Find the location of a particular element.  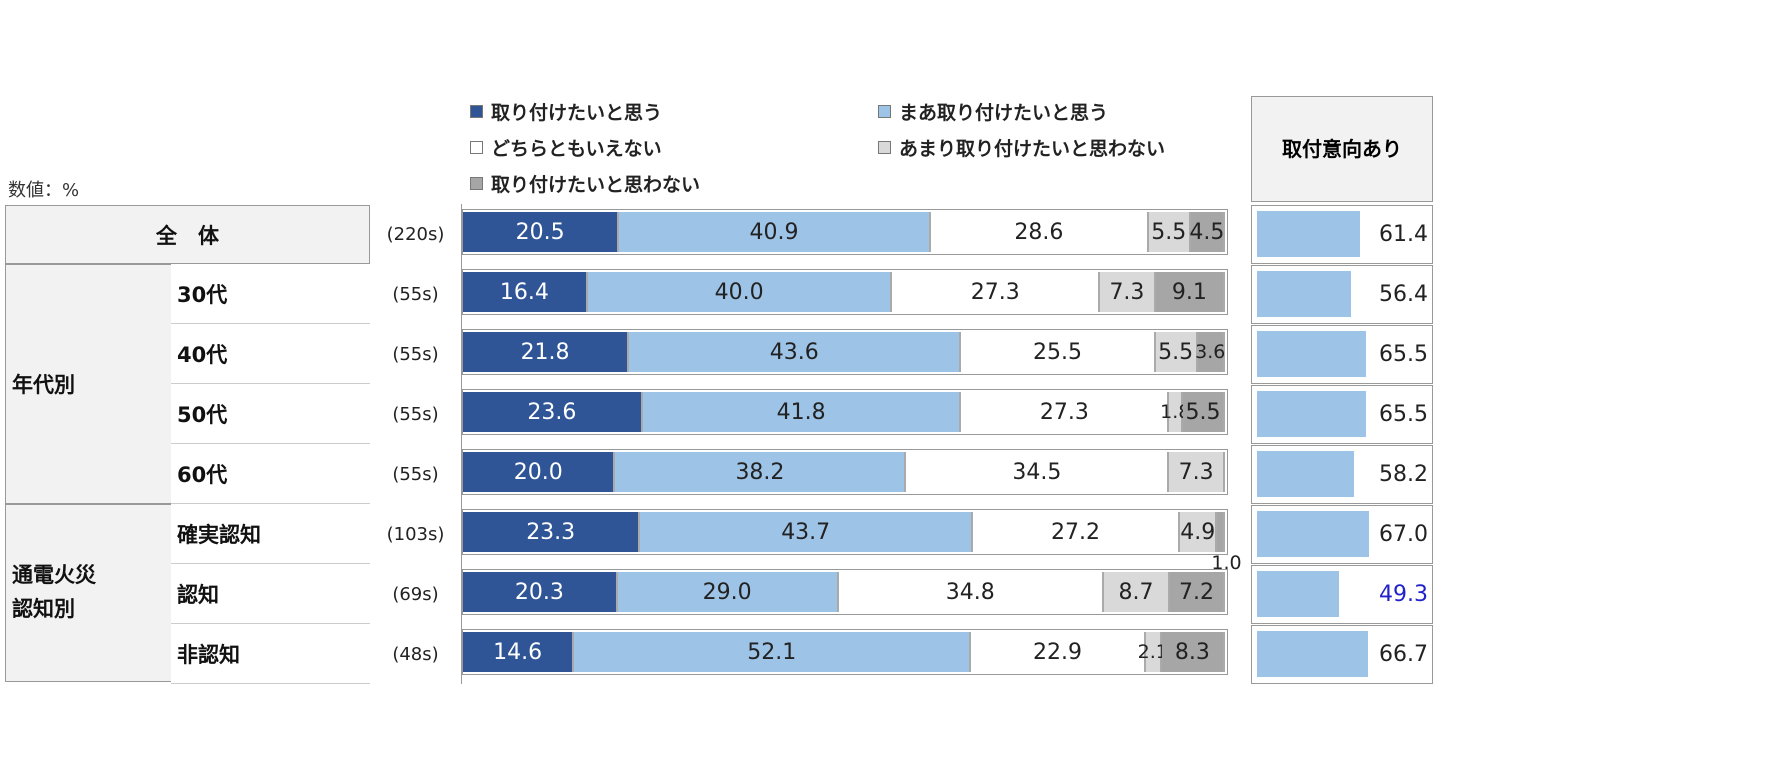

bar-value-label: 20.3 is located at coordinates (539, 592).